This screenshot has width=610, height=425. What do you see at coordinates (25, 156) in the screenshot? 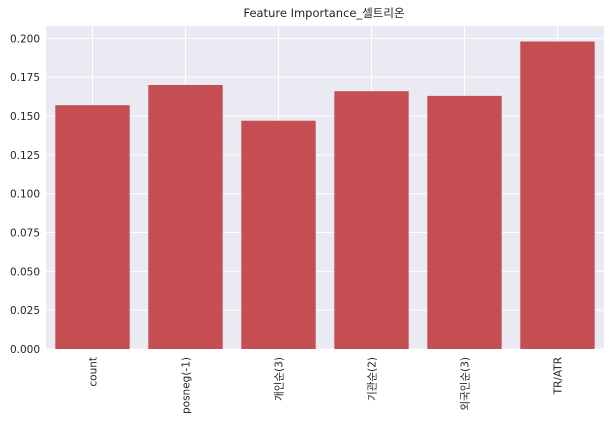
I see `y-tick-label: 0.125` at bounding box center [25, 156].